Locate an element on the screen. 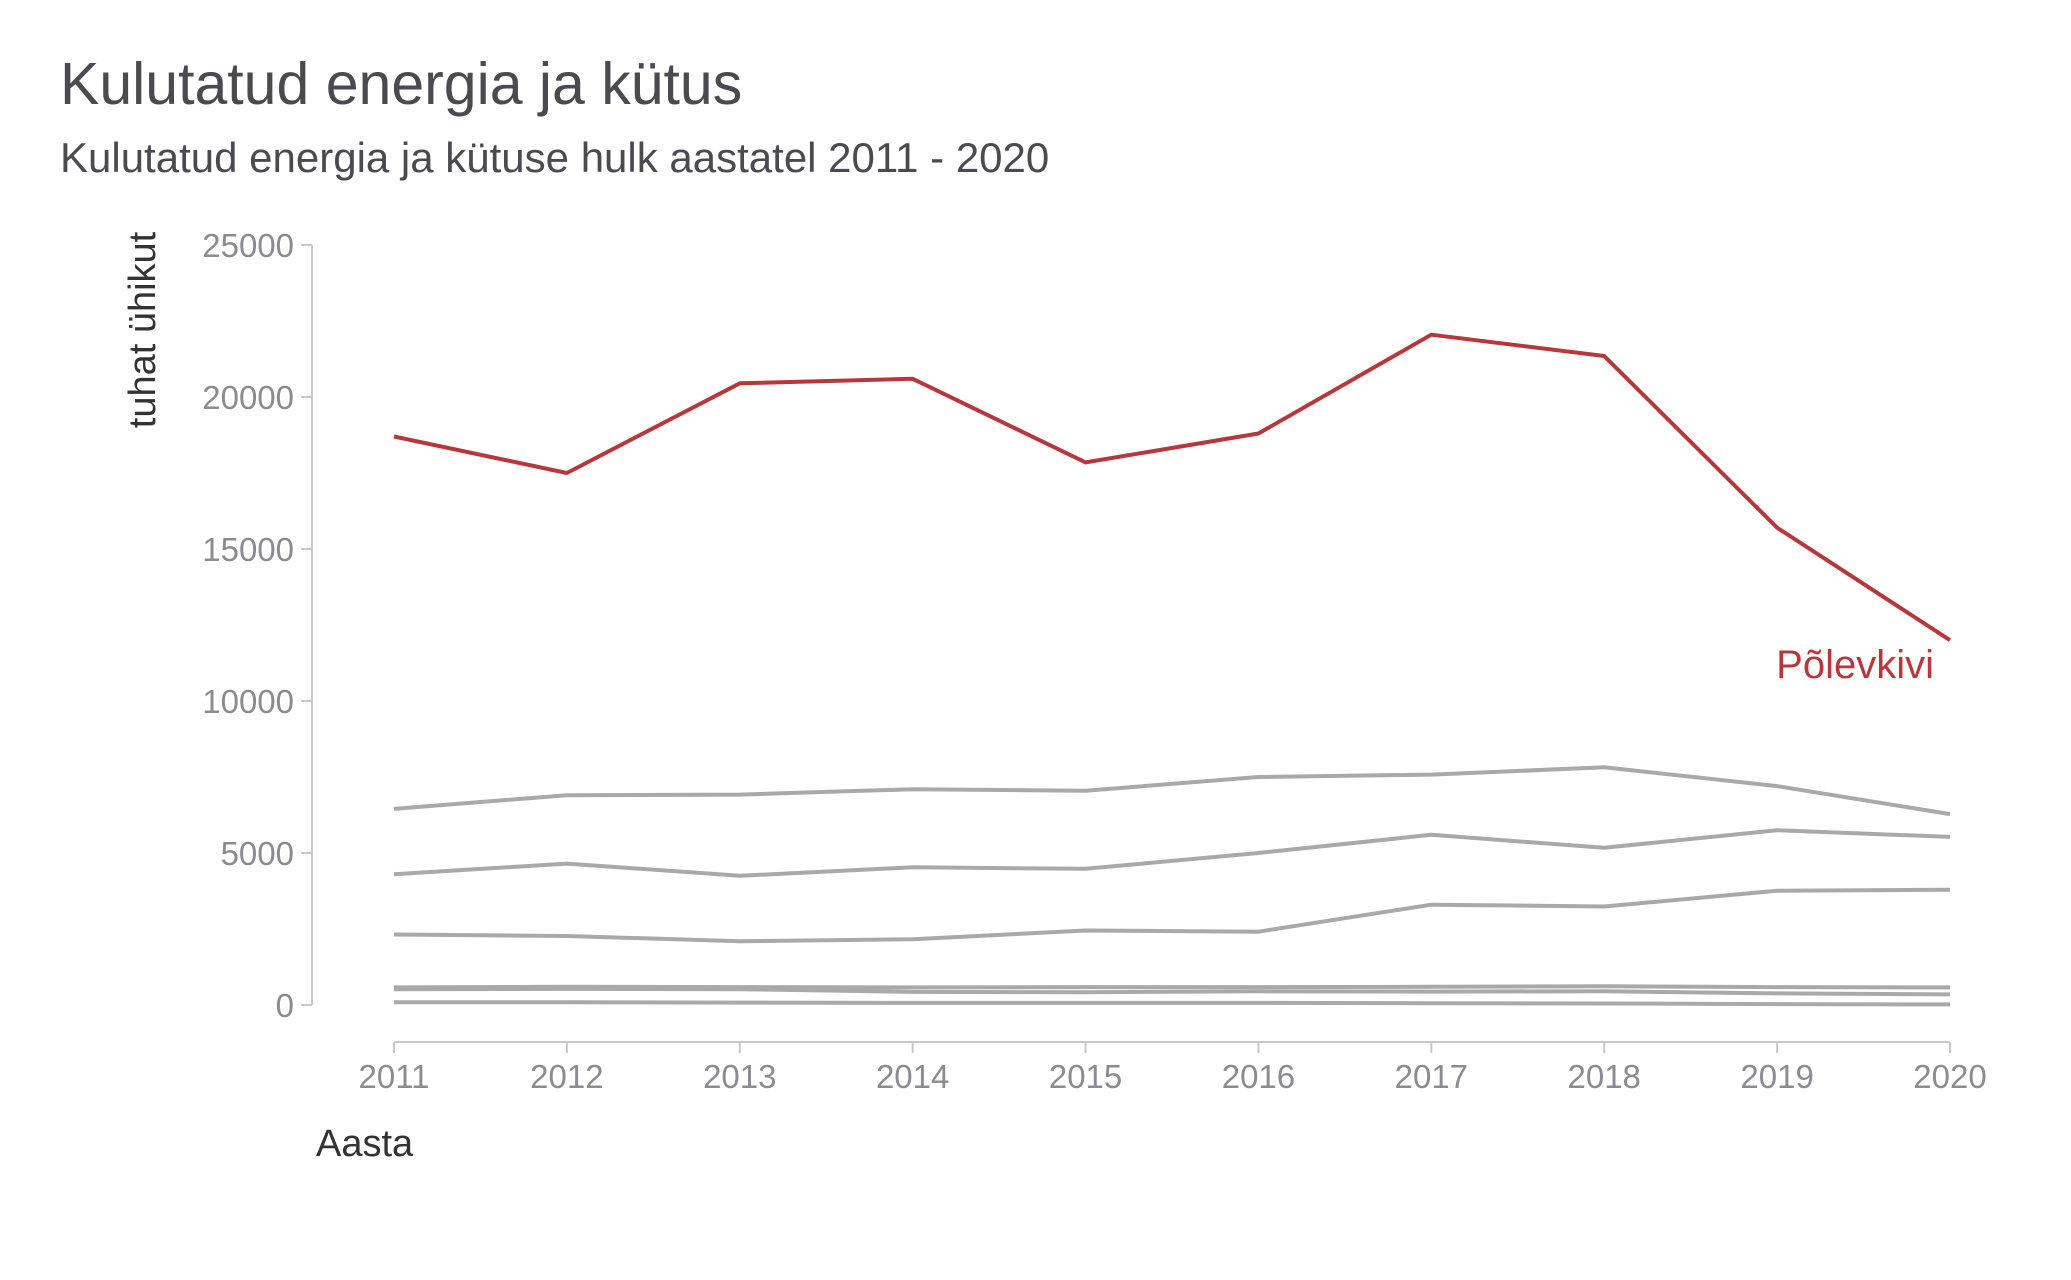  x-tick-label: 2012 is located at coordinates (566, 1076).